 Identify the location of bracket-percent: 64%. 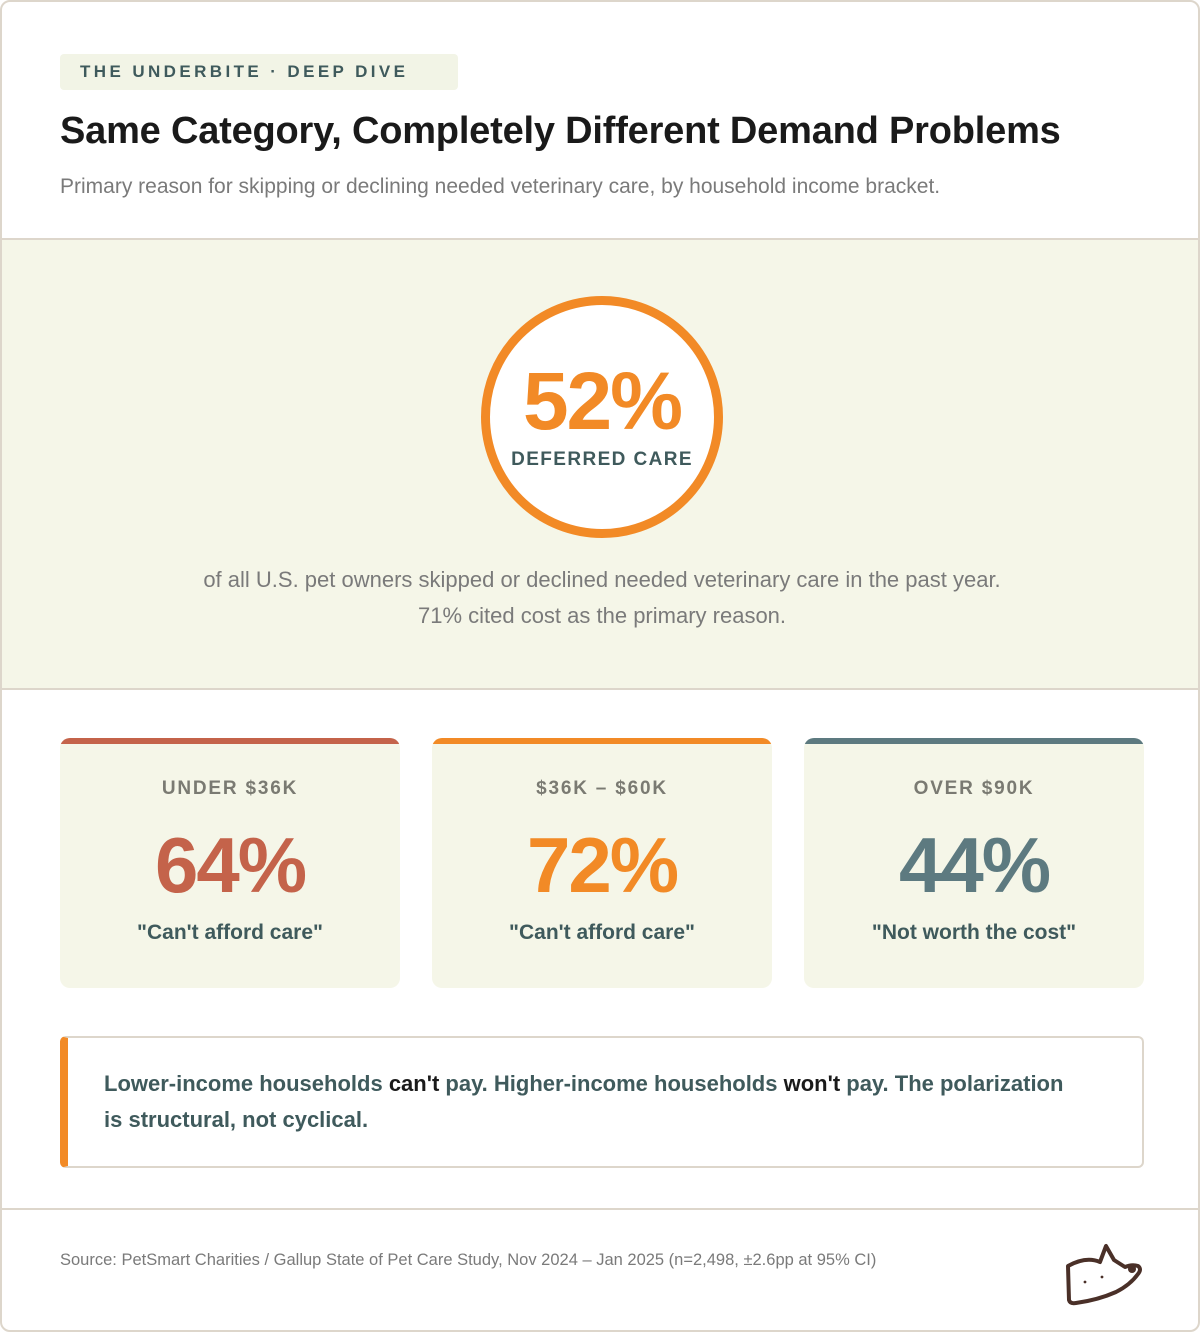
(230, 865).